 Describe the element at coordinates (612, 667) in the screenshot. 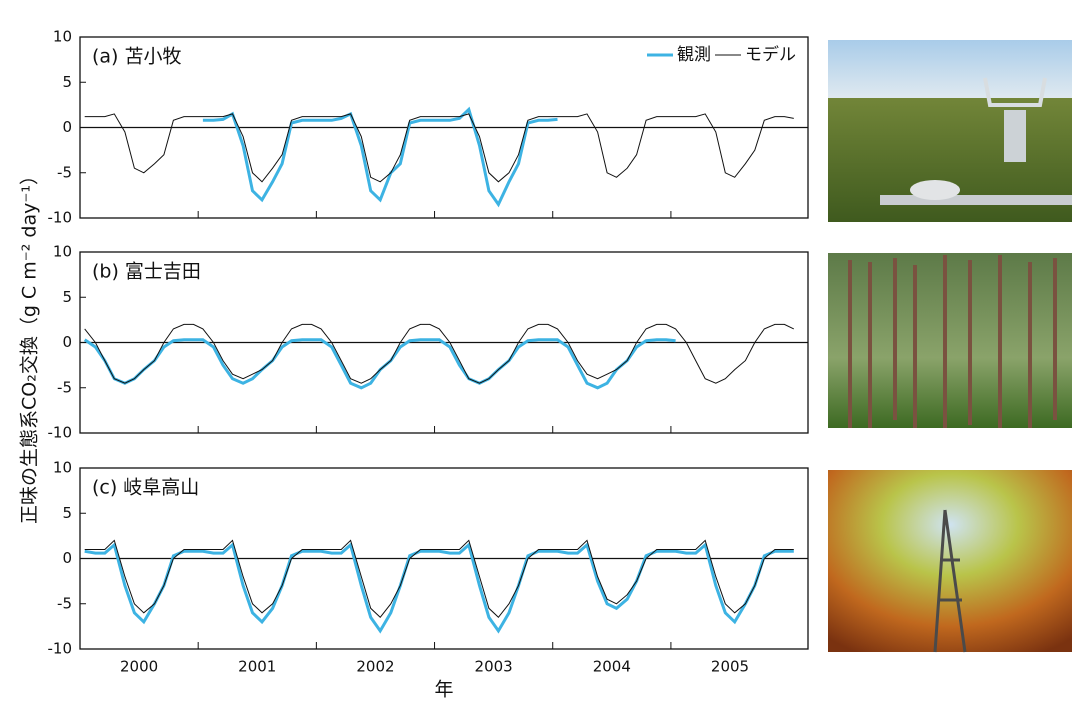

I see `x-tick-label: 2004` at that location.